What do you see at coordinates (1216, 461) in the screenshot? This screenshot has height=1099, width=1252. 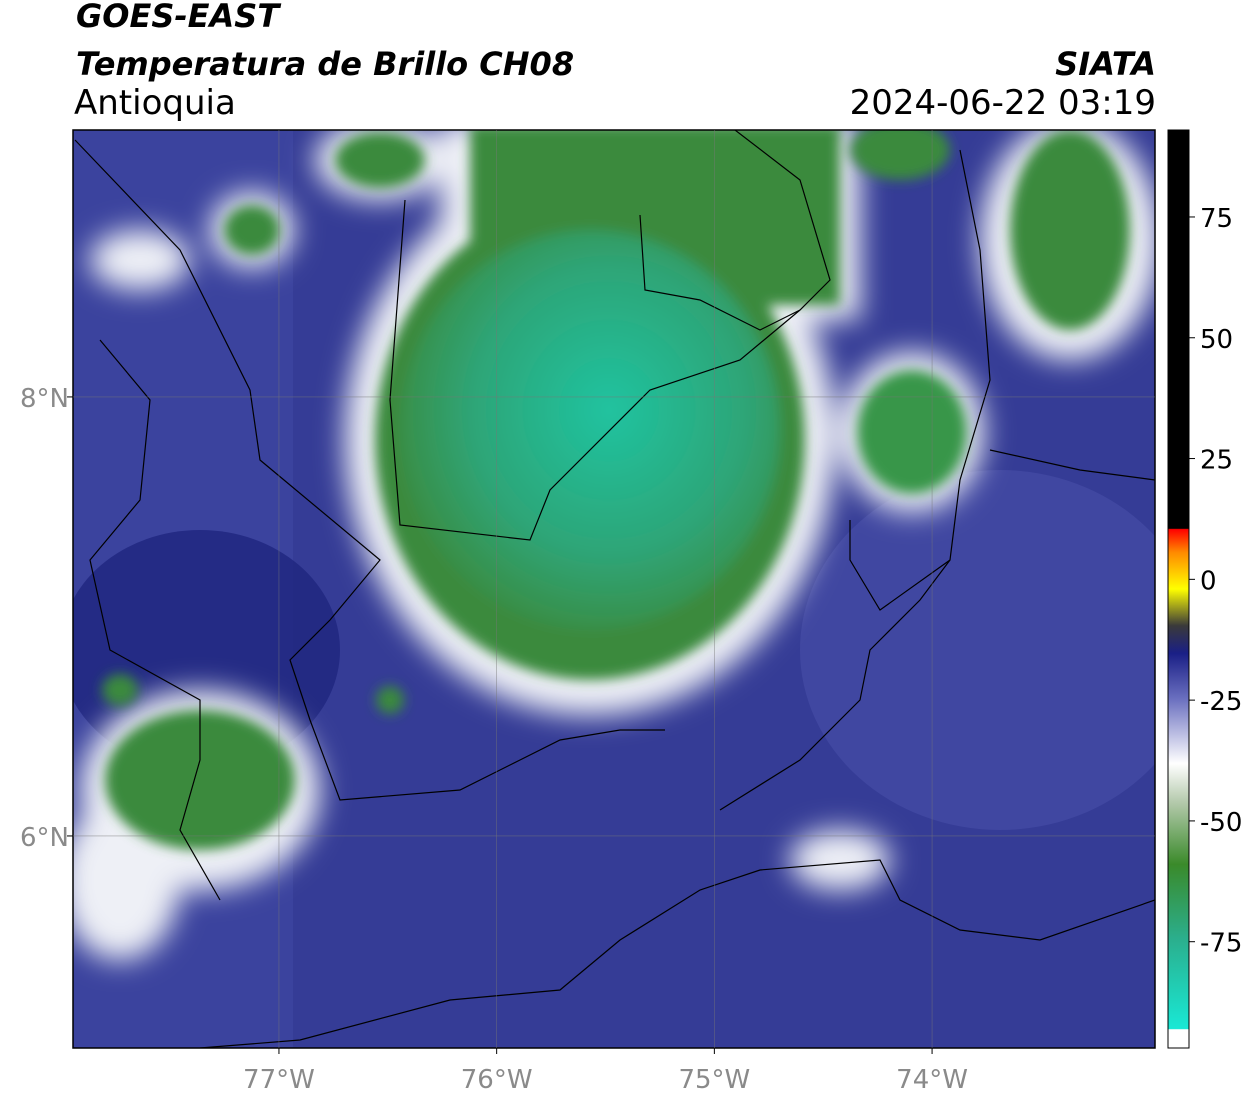 I see `colorbar-tick-label: 25` at bounding box center [1216, 461].